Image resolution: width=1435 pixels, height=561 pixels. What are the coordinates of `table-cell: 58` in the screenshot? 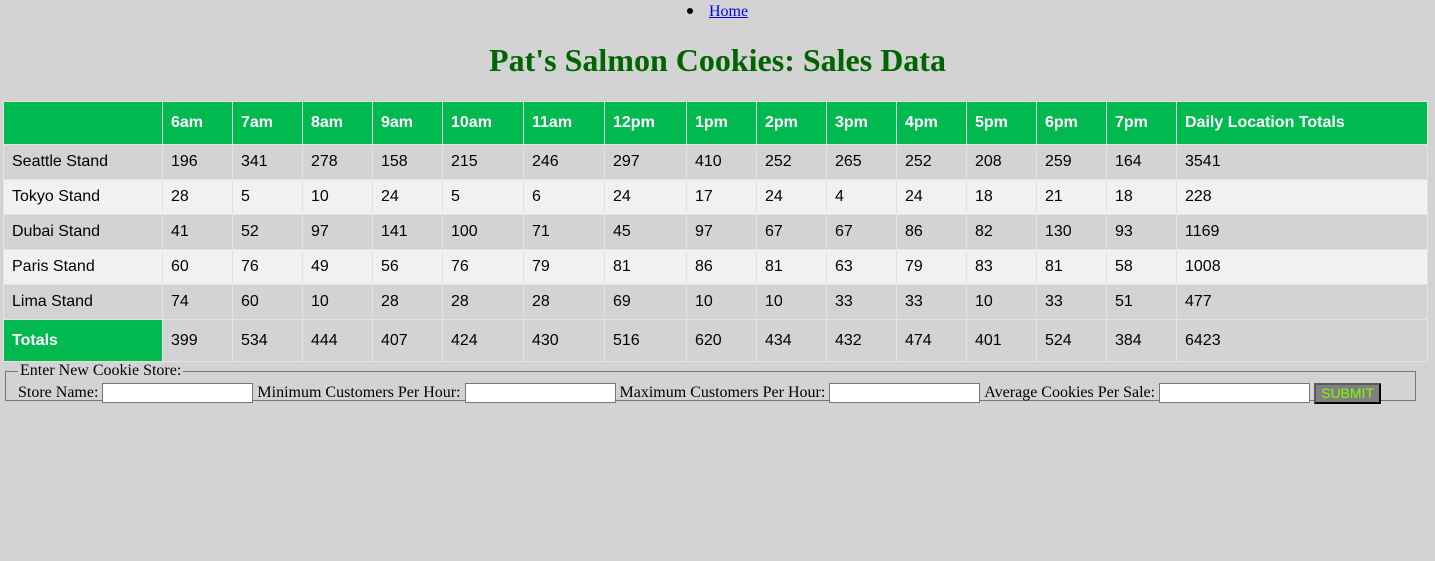 It's located at (1141, 267).